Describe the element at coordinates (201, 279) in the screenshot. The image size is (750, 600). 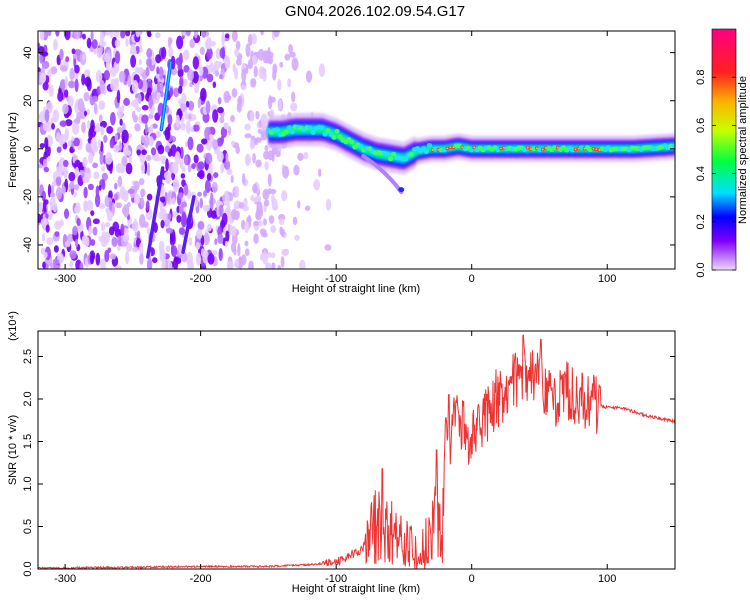
I see `x-tick-label: -200` at that location.